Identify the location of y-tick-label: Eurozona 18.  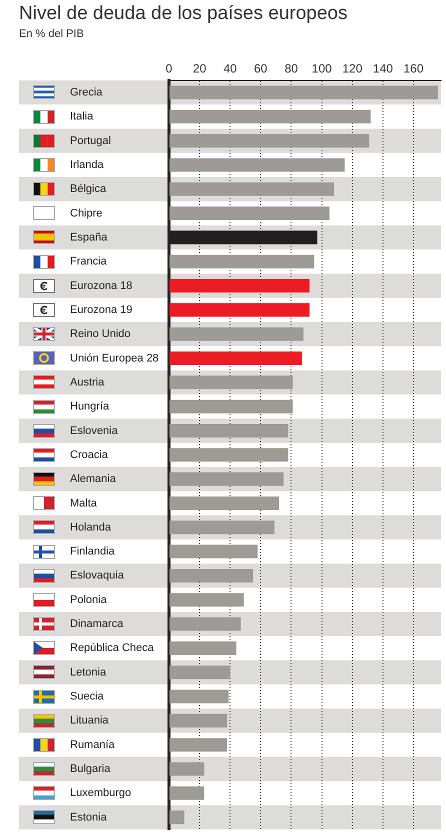
(101, 286).